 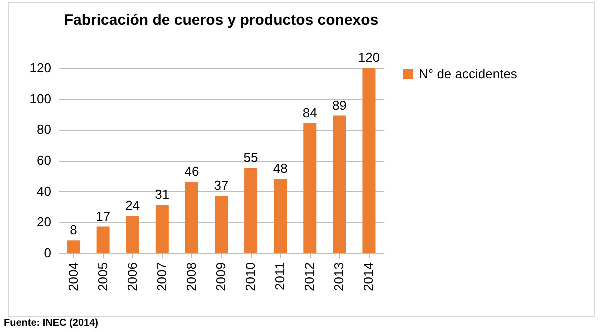 I want to click on y-tick-label: 40, so click(x=44, y=191).